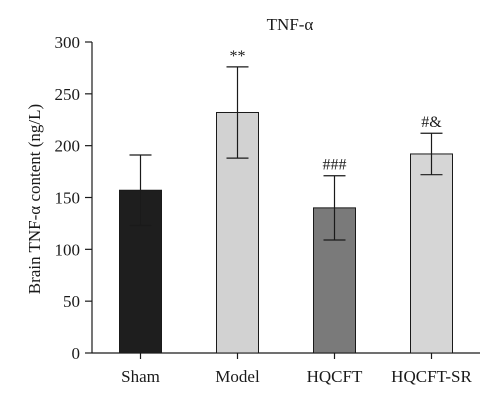 This screenshot has height=406, width=500. What do you see at coordinates (68, 146) in the screenshot?
I see `y-tick-label: 200` at bounding box center [68, 146].